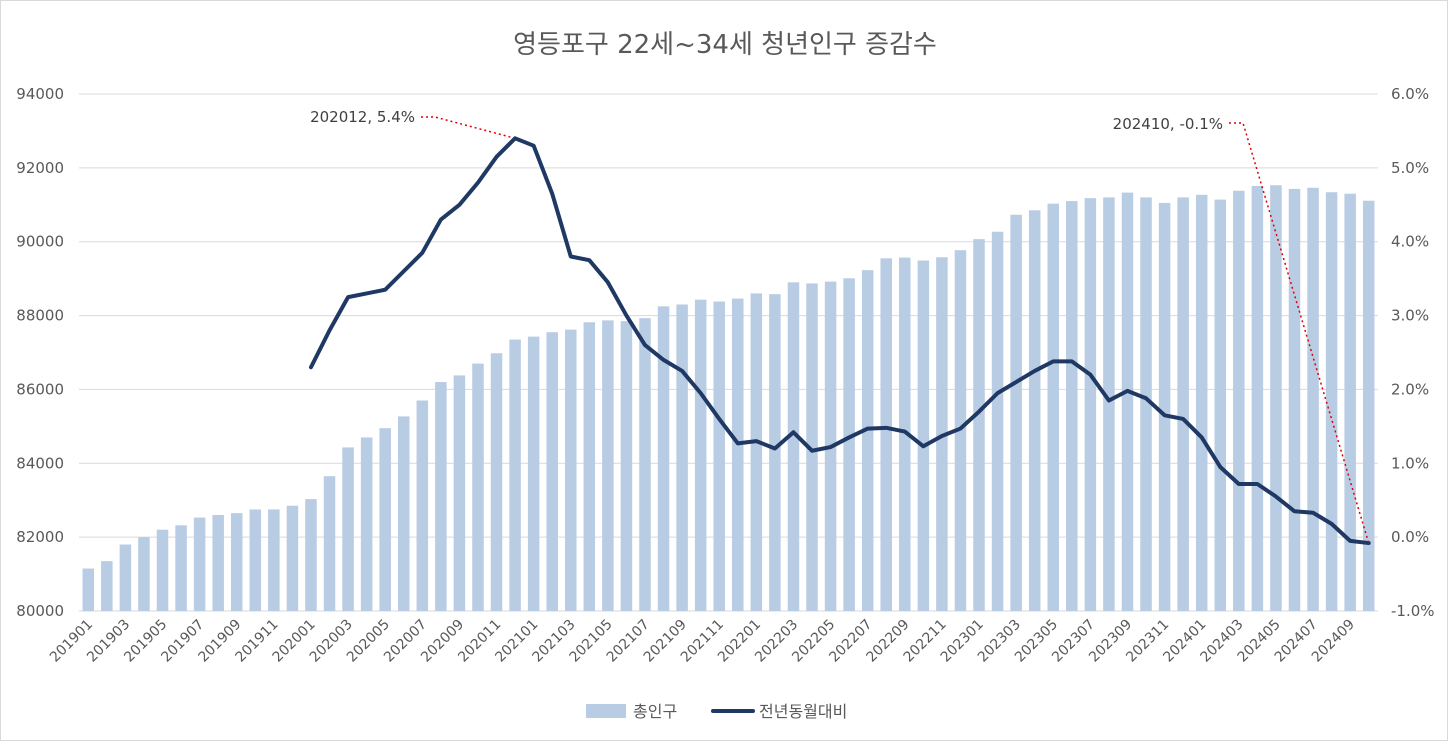 This screenshot has width=1448, height=742. What do you see at coordinates (803, 711) in the screenshot?
I see `legend-label-yoy: 전년동월대비` at bounding box center [803, 711].